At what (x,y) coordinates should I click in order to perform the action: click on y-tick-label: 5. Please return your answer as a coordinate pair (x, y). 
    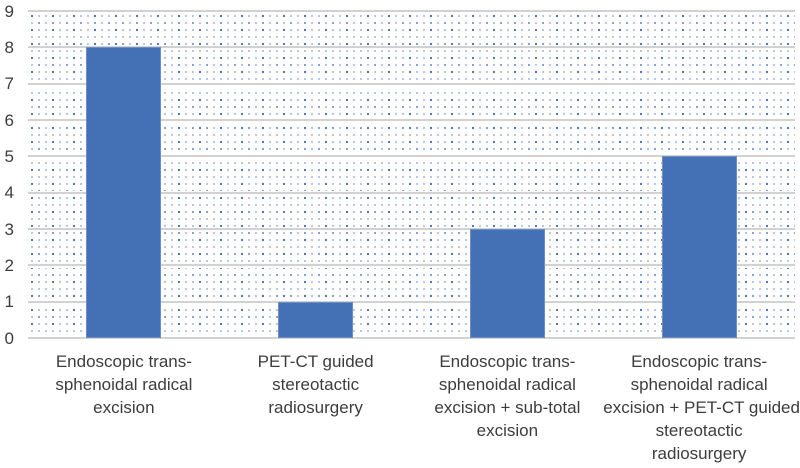
    Looking at the image, I should click on (9, 156).